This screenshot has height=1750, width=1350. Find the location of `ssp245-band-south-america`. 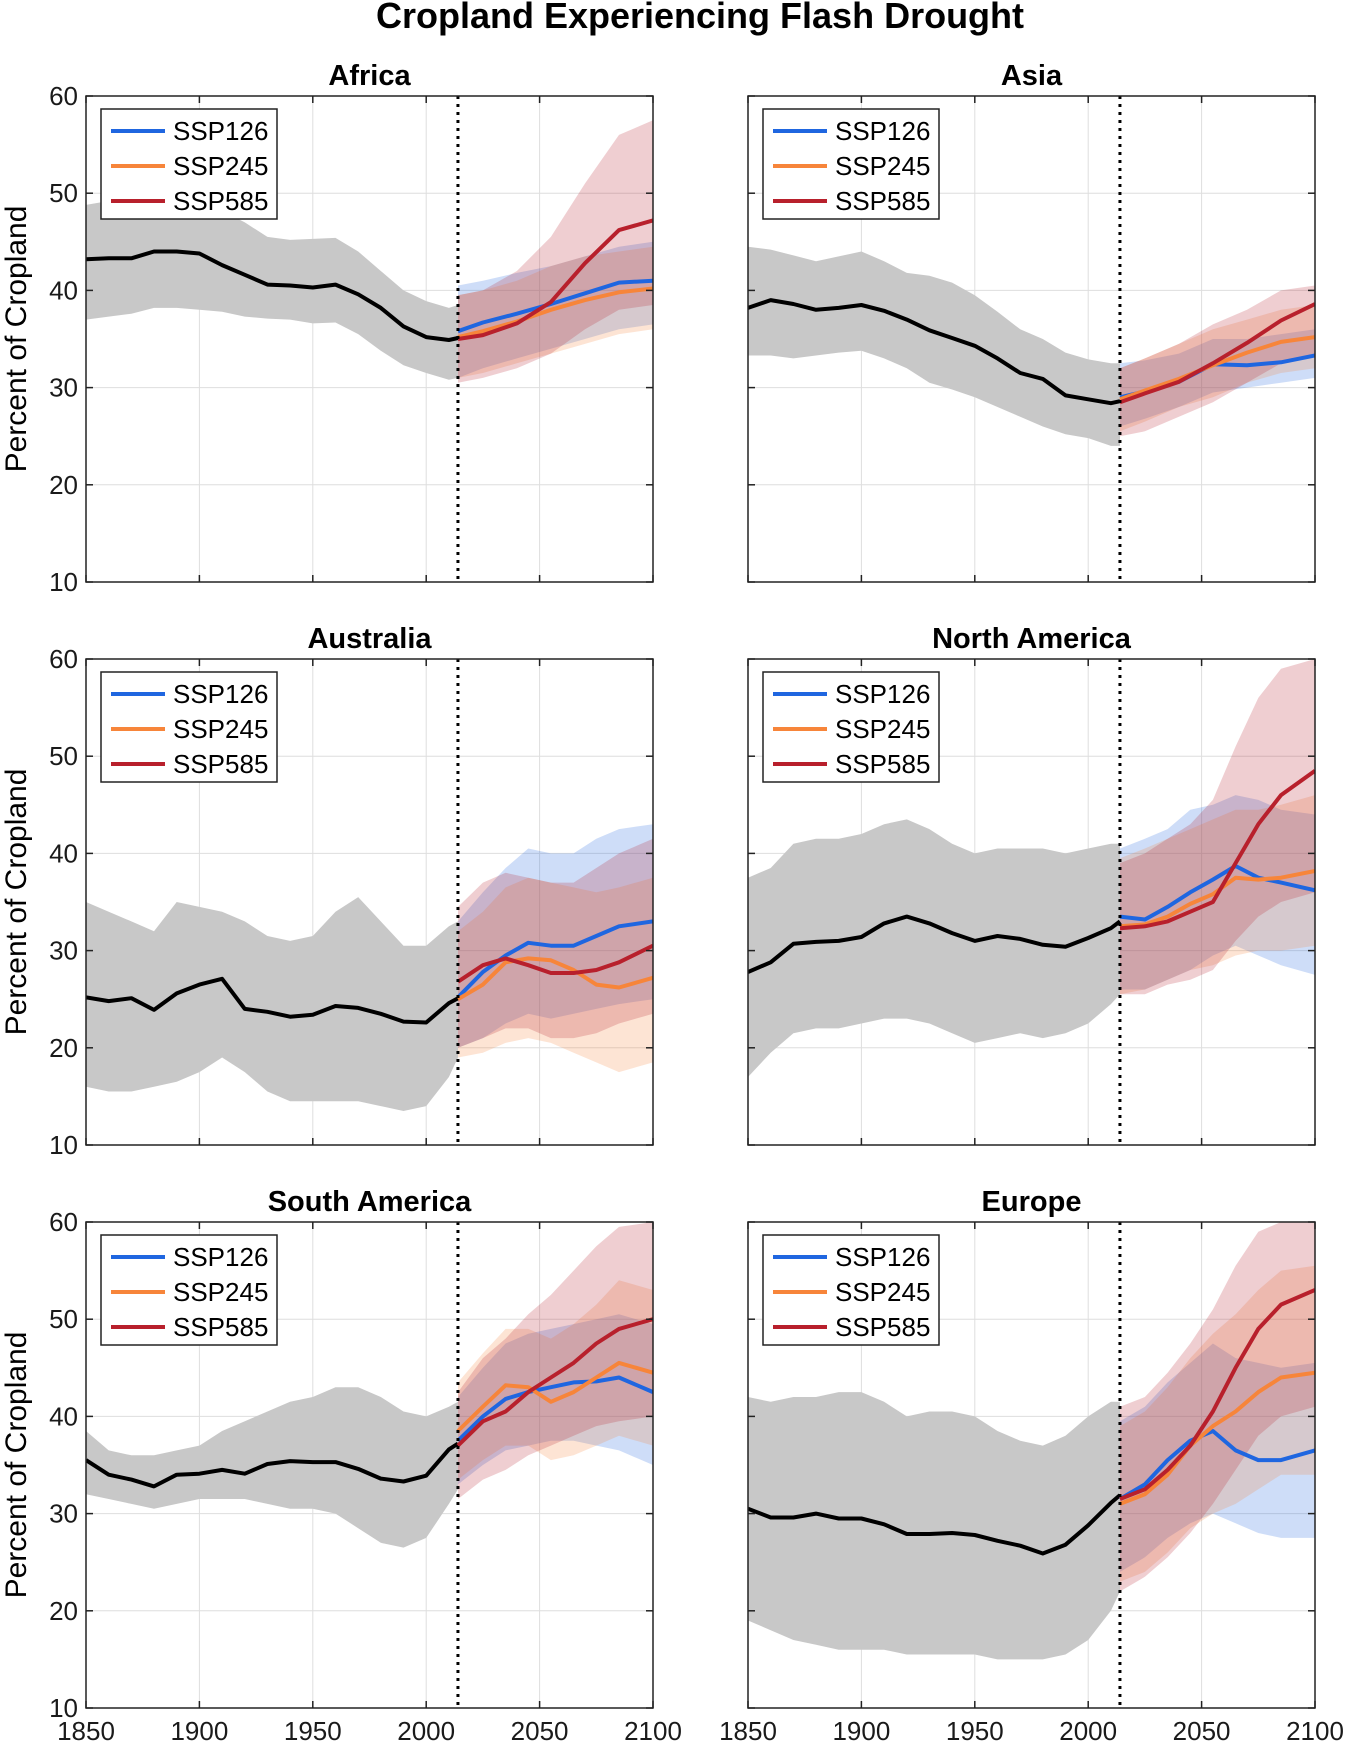

ssp245-band-south-america is located at coordinates (555, 1380).